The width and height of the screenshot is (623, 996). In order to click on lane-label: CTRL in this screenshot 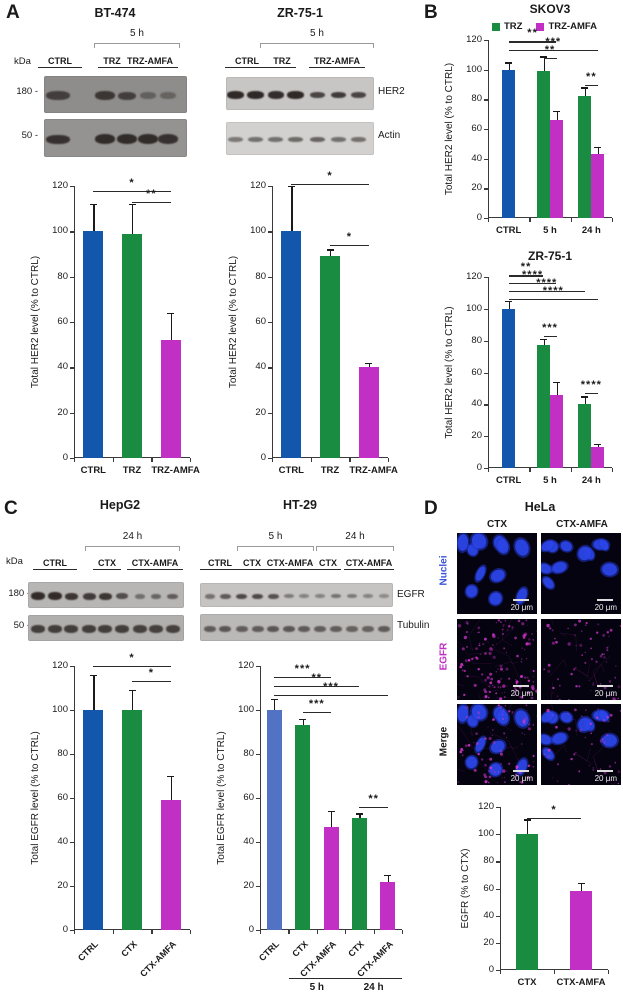, I will do `click(220, 564)`.